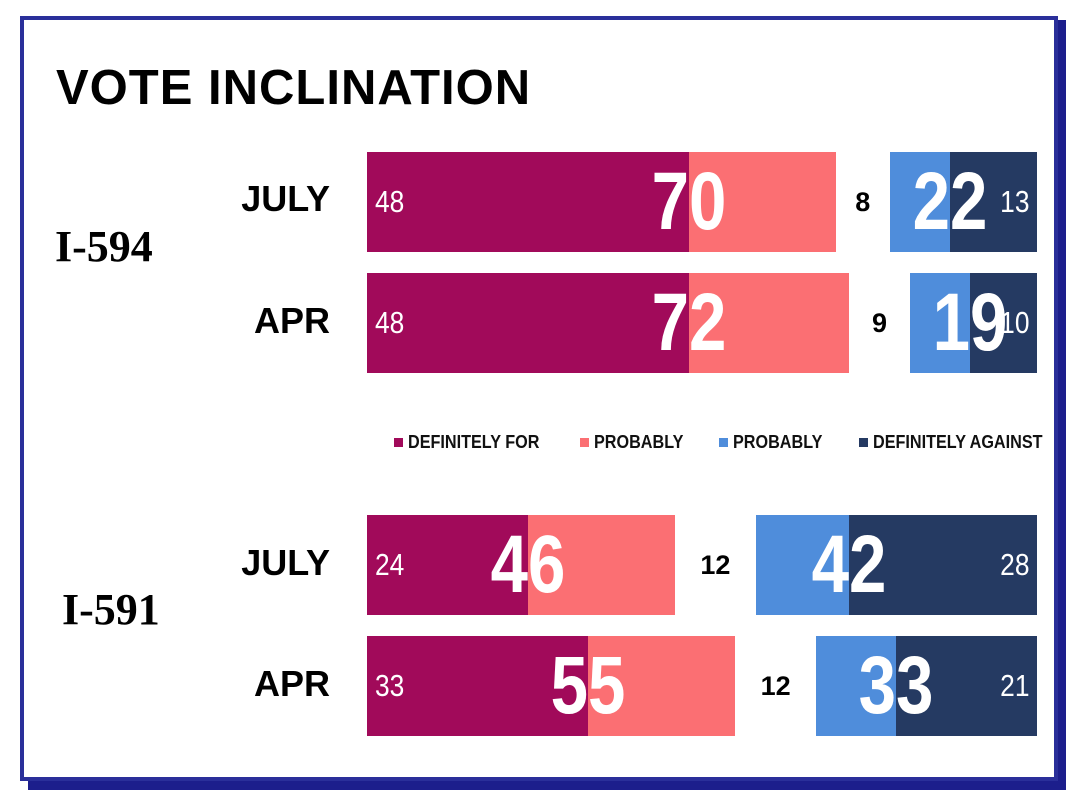 The image size is (1080, 797). I want to click on period-label-i594-july: JULY, so click(285, 198).